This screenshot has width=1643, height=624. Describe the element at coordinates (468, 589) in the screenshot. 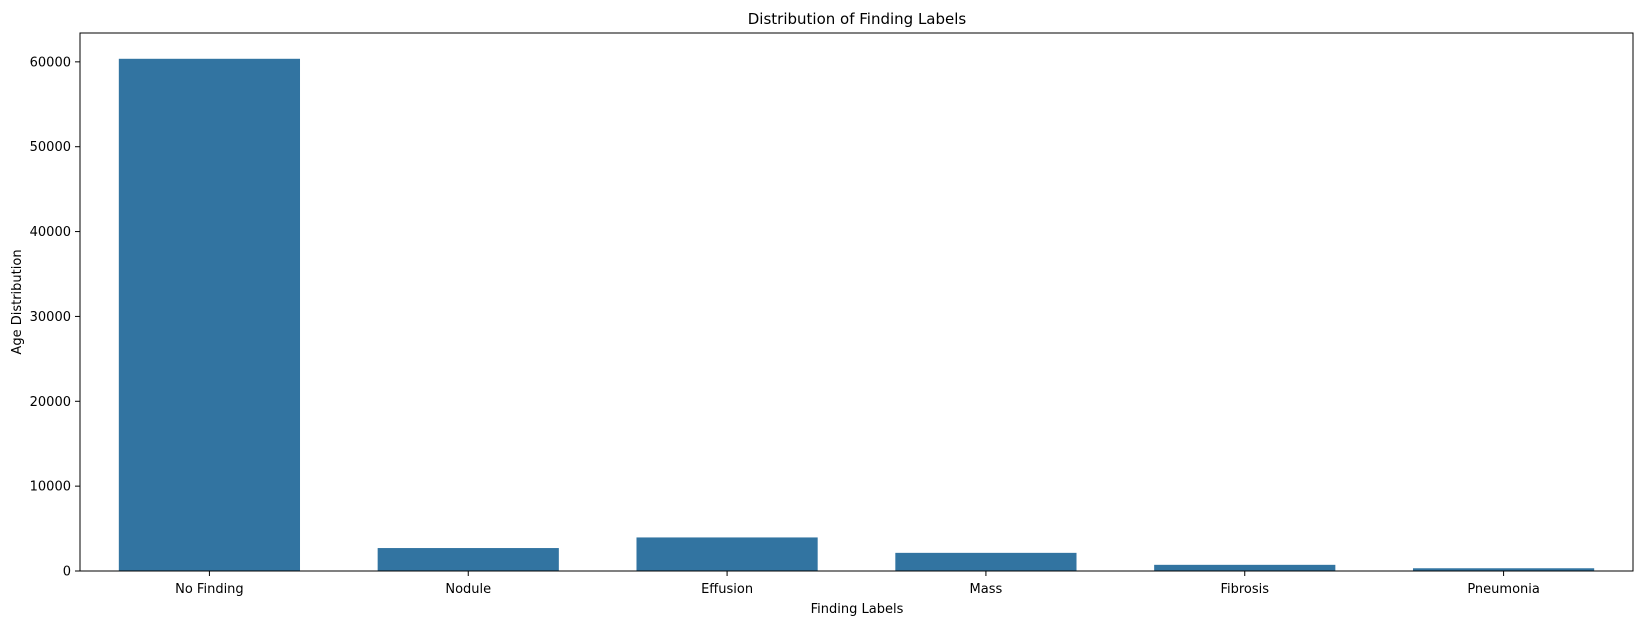

I see `x-tick-label: Nodule` at that location.